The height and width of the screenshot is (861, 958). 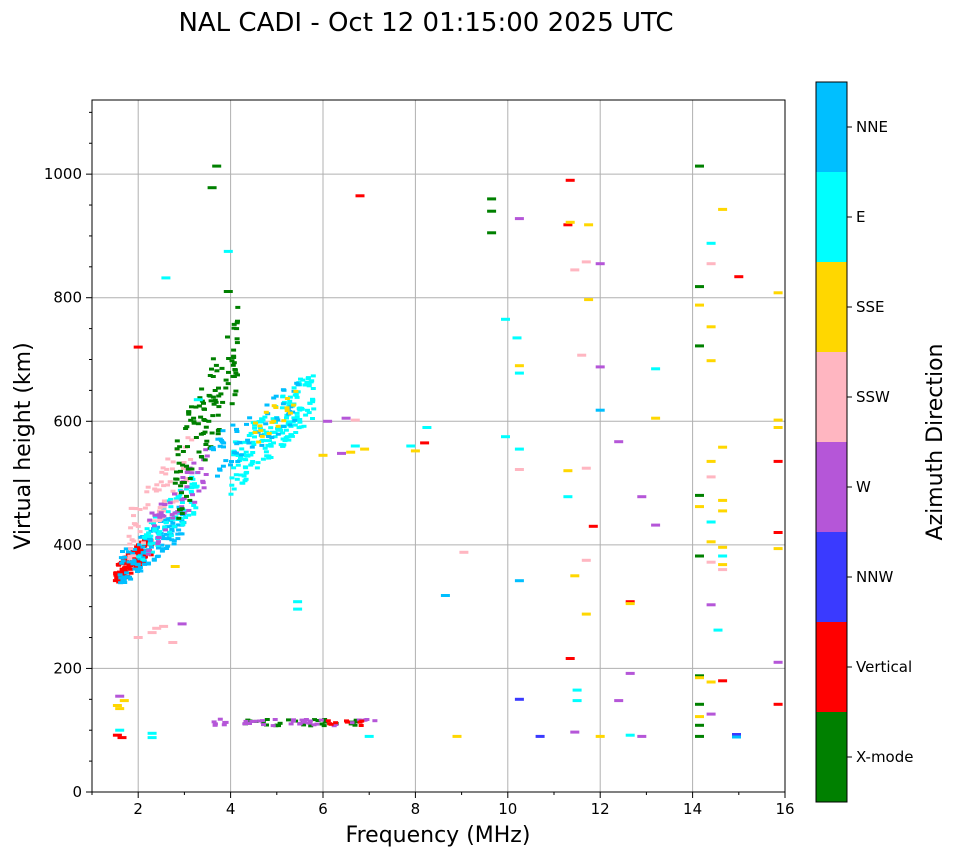 What do you see at coordinates (138, 809) in the screenshot?
I see `x-tick-label: 2` at bounding box center [138, 809].